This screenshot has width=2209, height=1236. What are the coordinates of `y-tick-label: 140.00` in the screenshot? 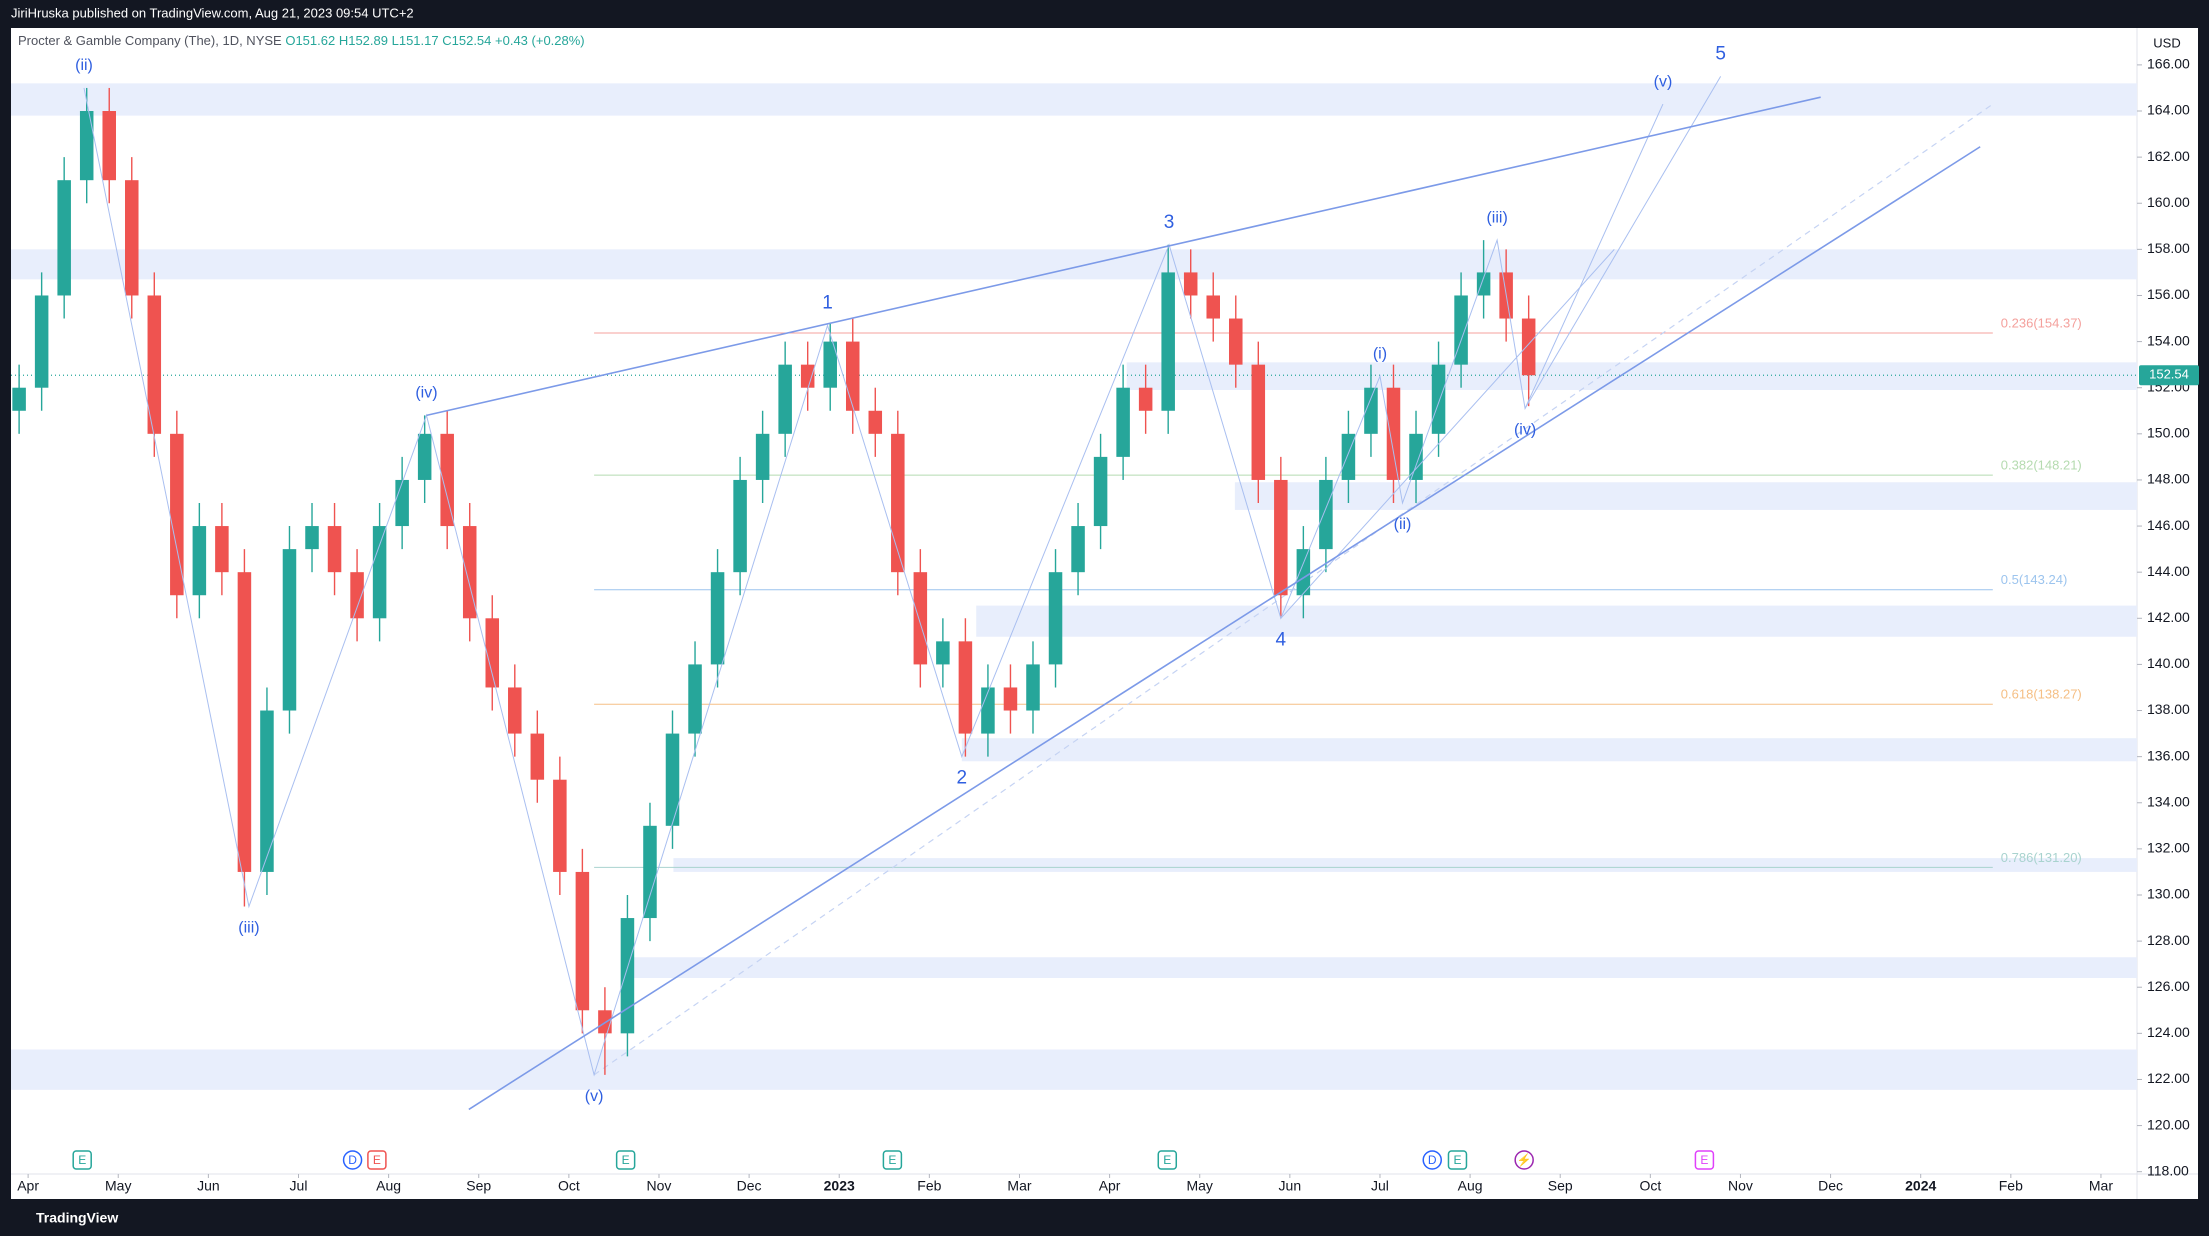 It's located at (2168, 663).